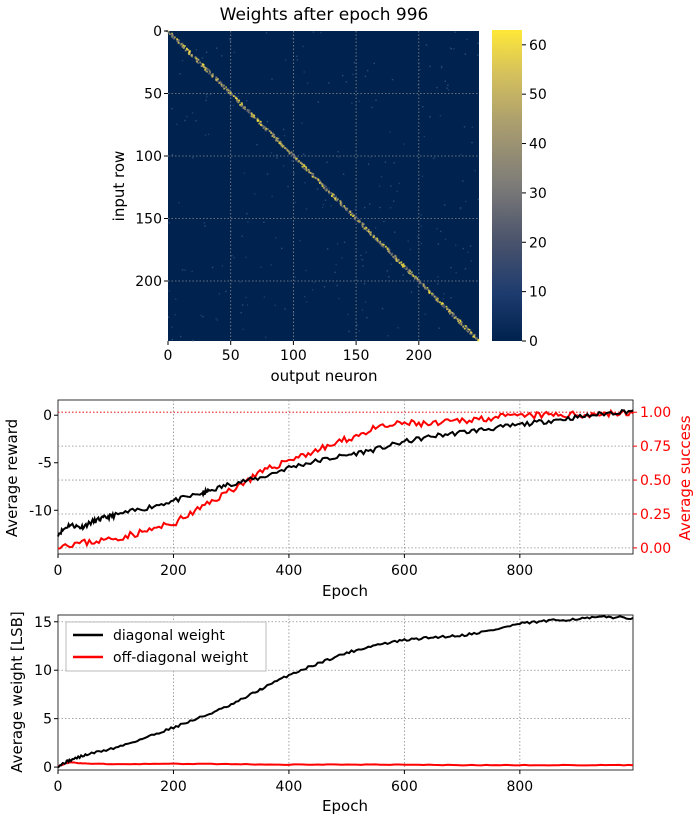 Image resolution: width=699 pixels, height=819 pixels. What do you see at coordinates (298, 352) in the screenshot?
I see `heatmap-x-ticks: 0 50 100 150 200` at bounding box center [298, 352].